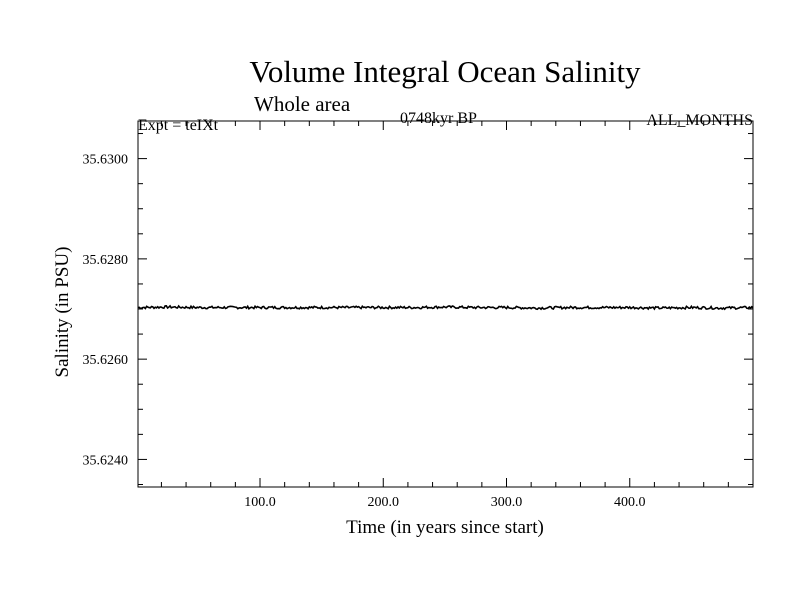 The image size is (800, 600). I want to click on x-tick-label: 300.0, so click(507, 502).